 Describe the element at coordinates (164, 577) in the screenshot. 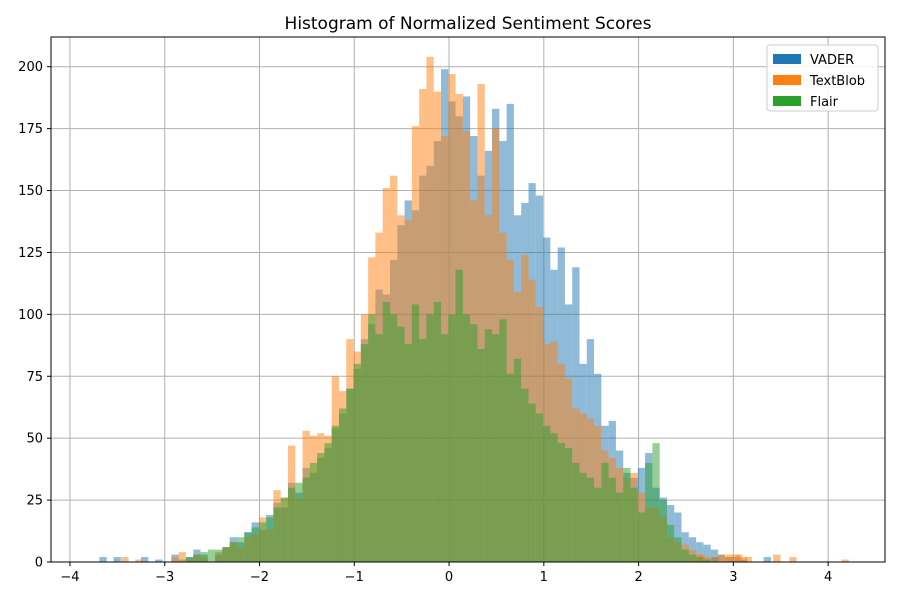

I see `x-tick-label: −3` at that location.